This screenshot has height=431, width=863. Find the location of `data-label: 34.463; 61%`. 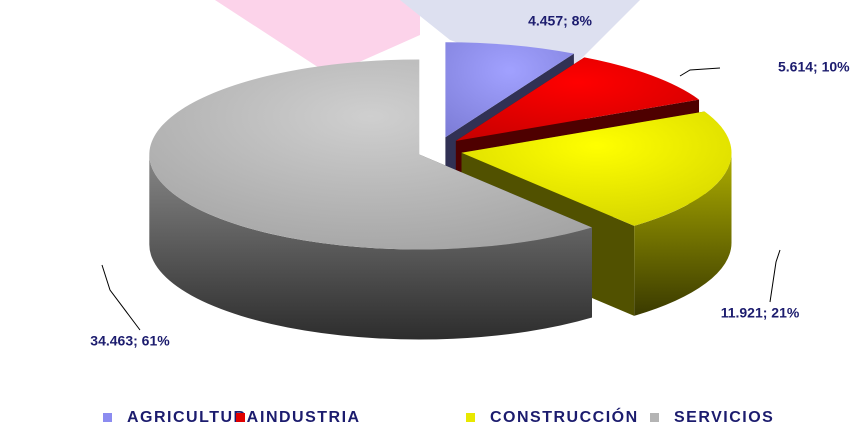

data-label: 34.463; 61% is located at coordinates (130, 341).